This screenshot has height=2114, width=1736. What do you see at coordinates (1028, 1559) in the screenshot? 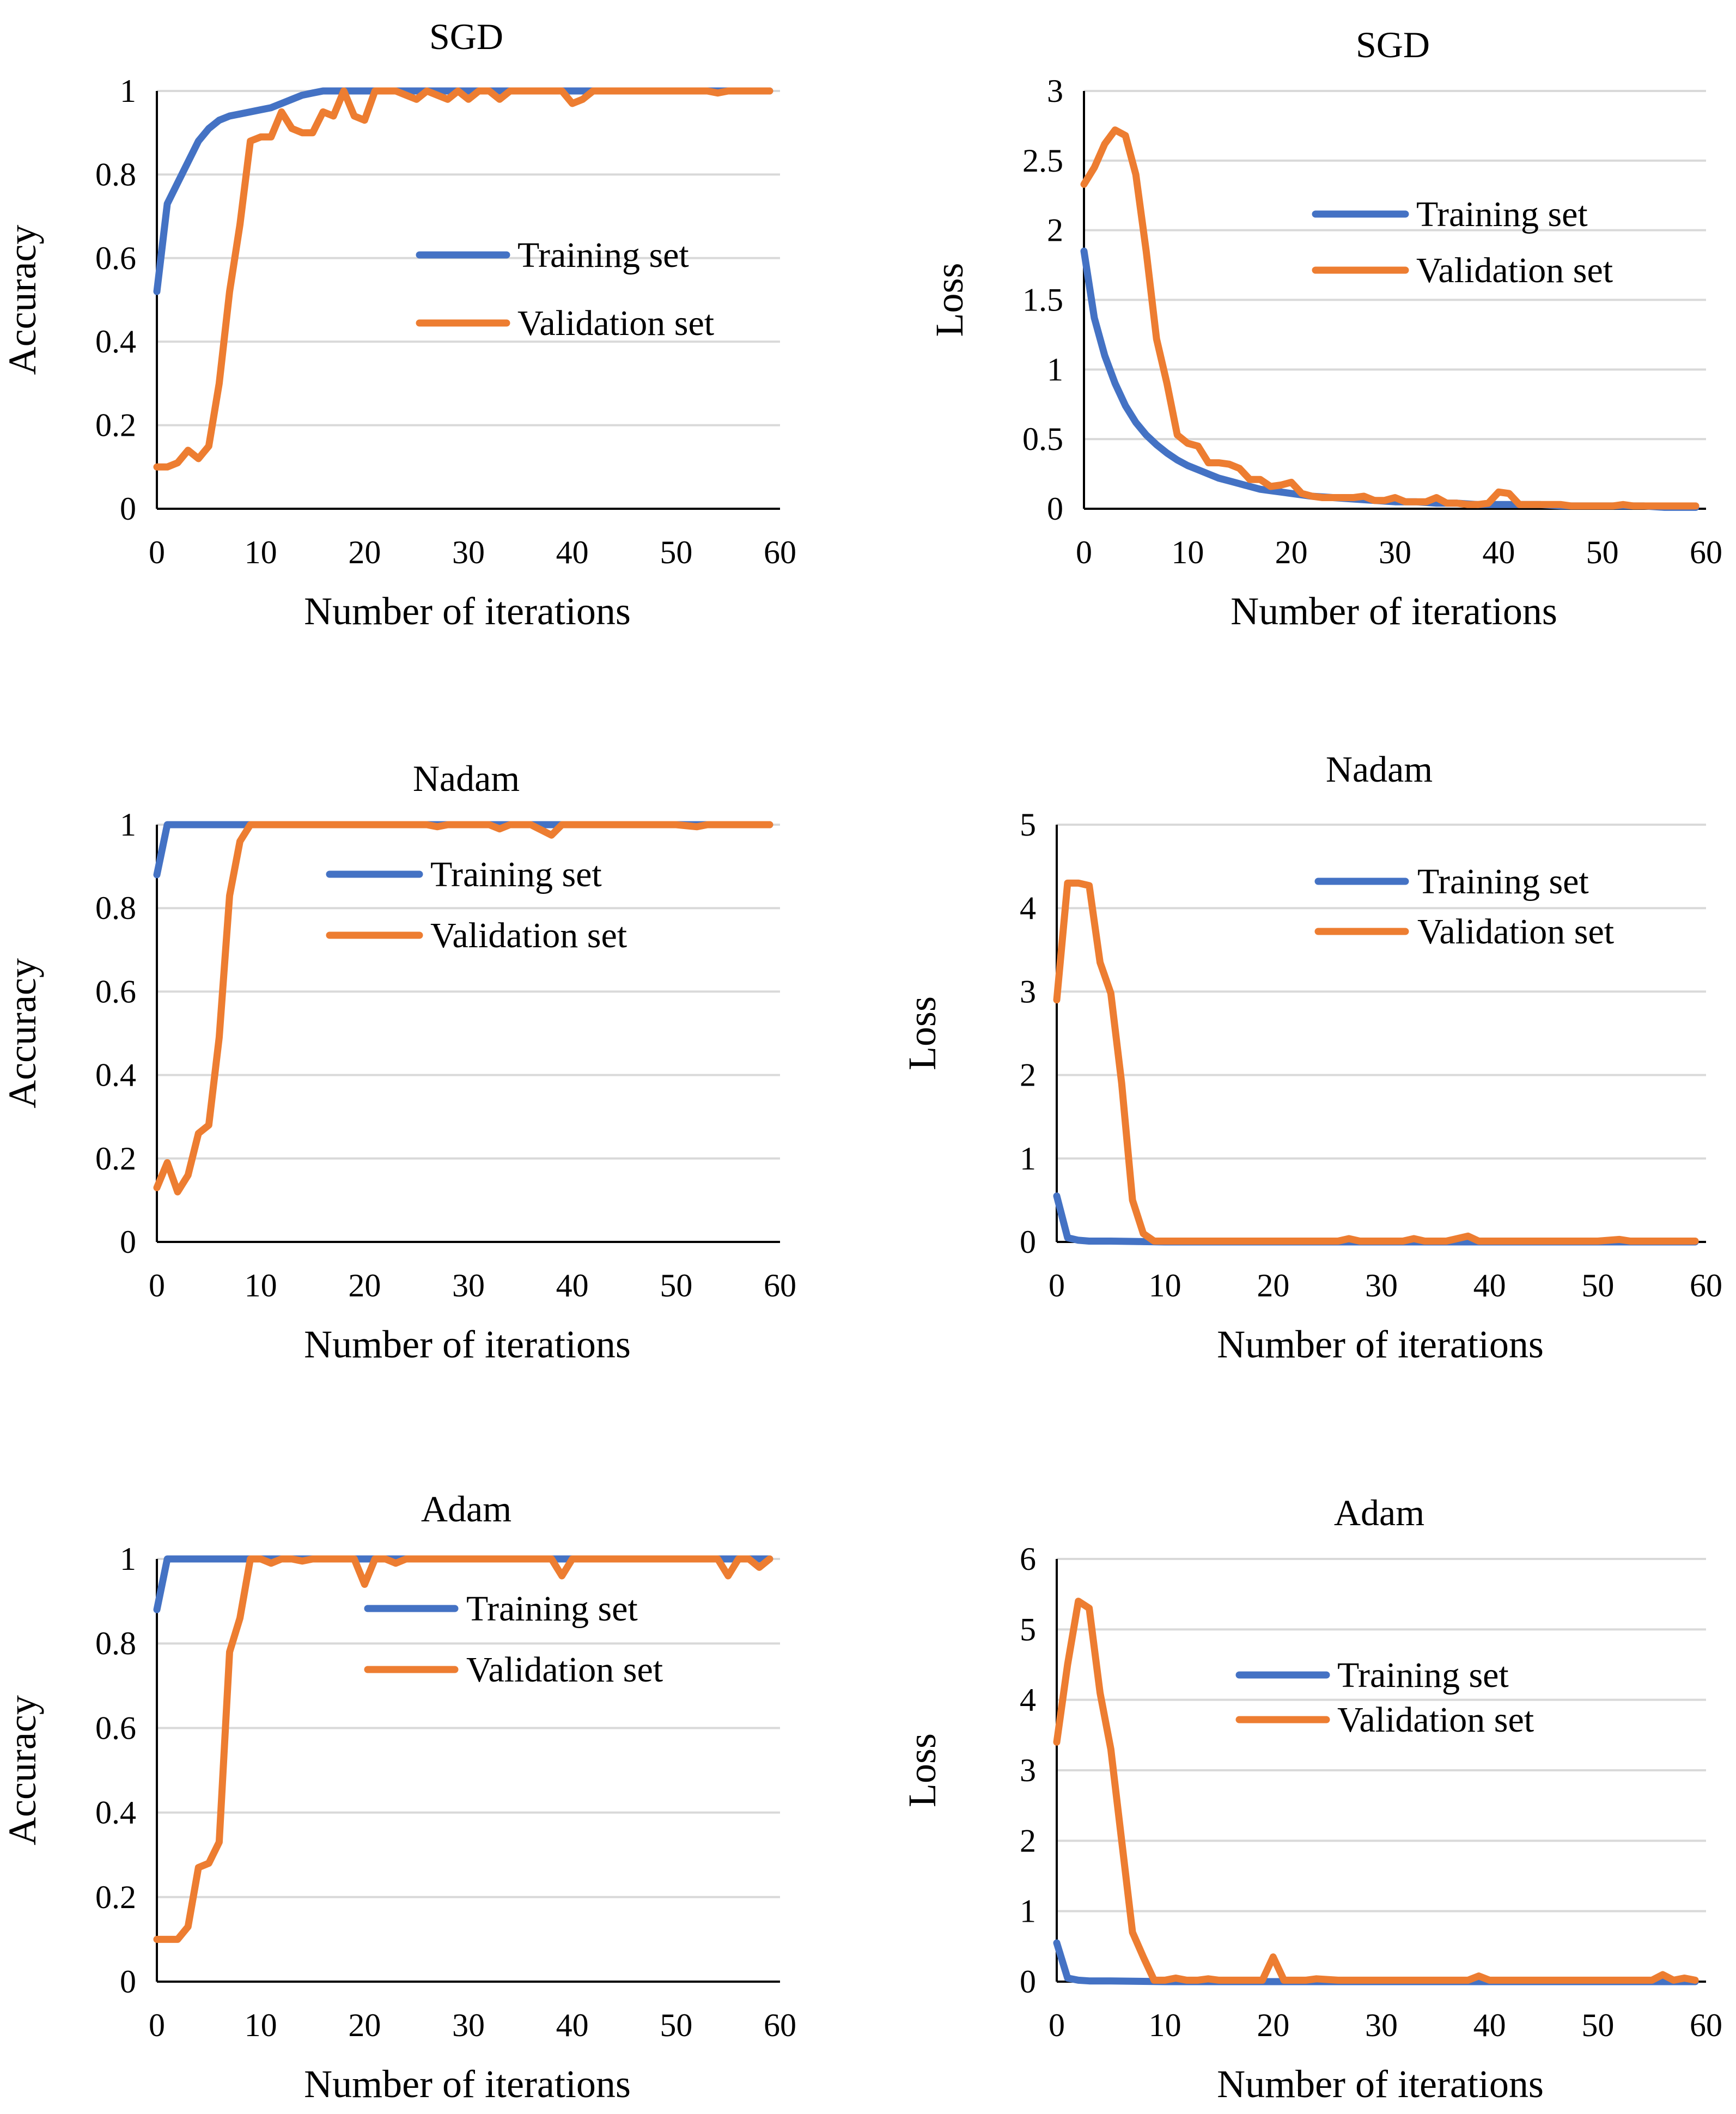
I see `y-tick-label: 6` at bounding box center [1028, 1559].